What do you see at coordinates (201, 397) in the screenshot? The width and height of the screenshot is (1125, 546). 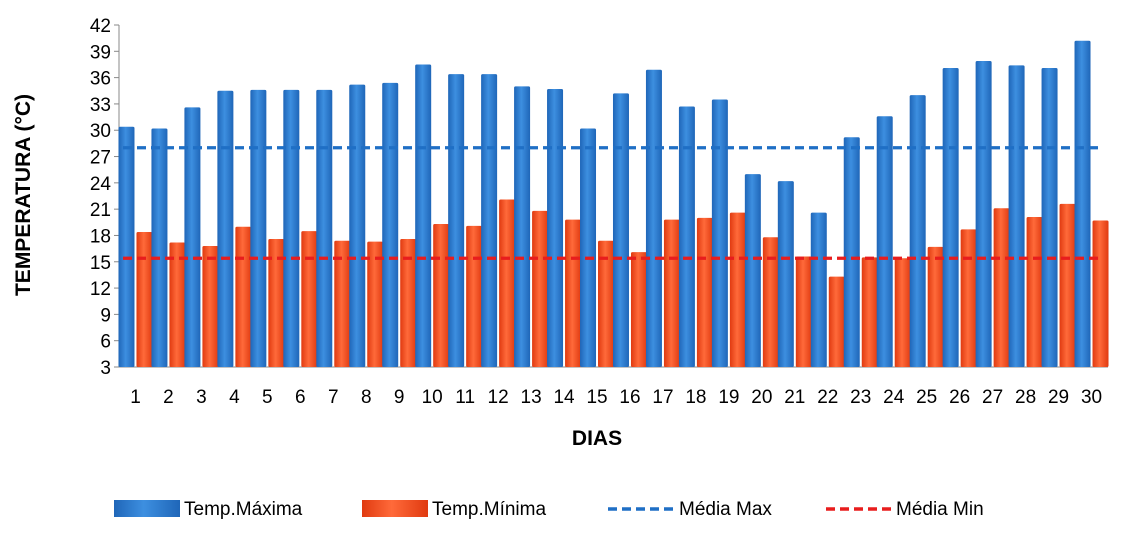 I see `x-tick-label: 3` at bounding box center [201, 397].